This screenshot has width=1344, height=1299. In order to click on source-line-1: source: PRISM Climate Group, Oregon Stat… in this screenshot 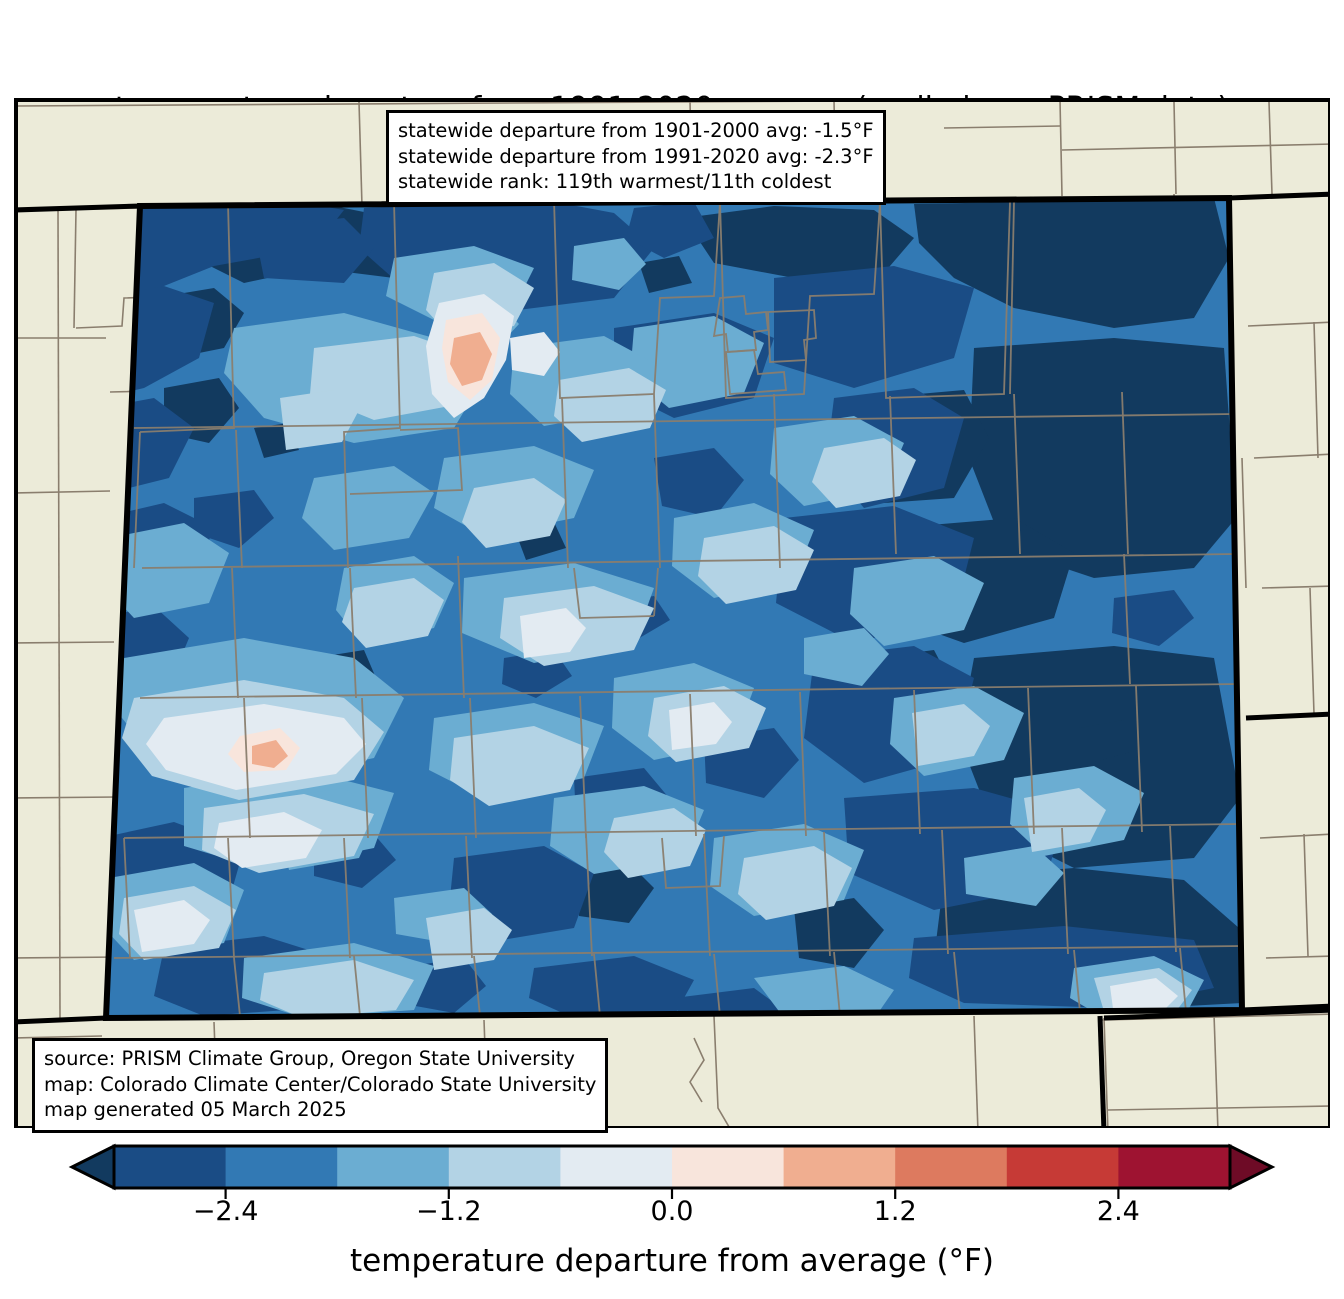, I will do `click(309, 1058)`.